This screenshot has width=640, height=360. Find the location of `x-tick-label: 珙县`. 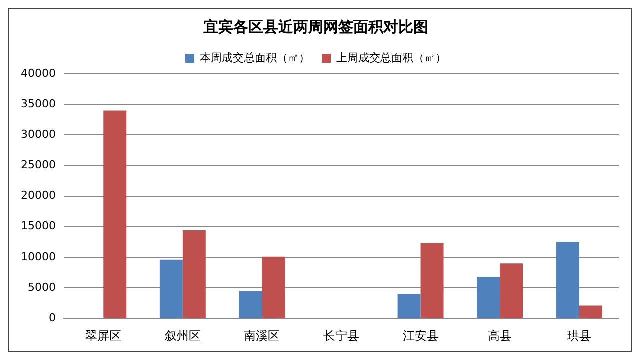

x-tick-label: 珙县 is located at coordinates (579, 335).